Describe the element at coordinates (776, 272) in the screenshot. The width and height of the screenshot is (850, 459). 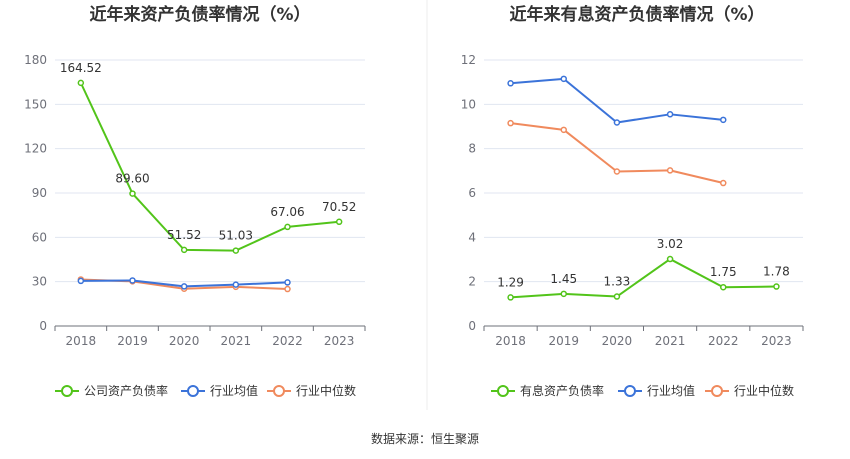
I see `data-label: 1.78` at that location.